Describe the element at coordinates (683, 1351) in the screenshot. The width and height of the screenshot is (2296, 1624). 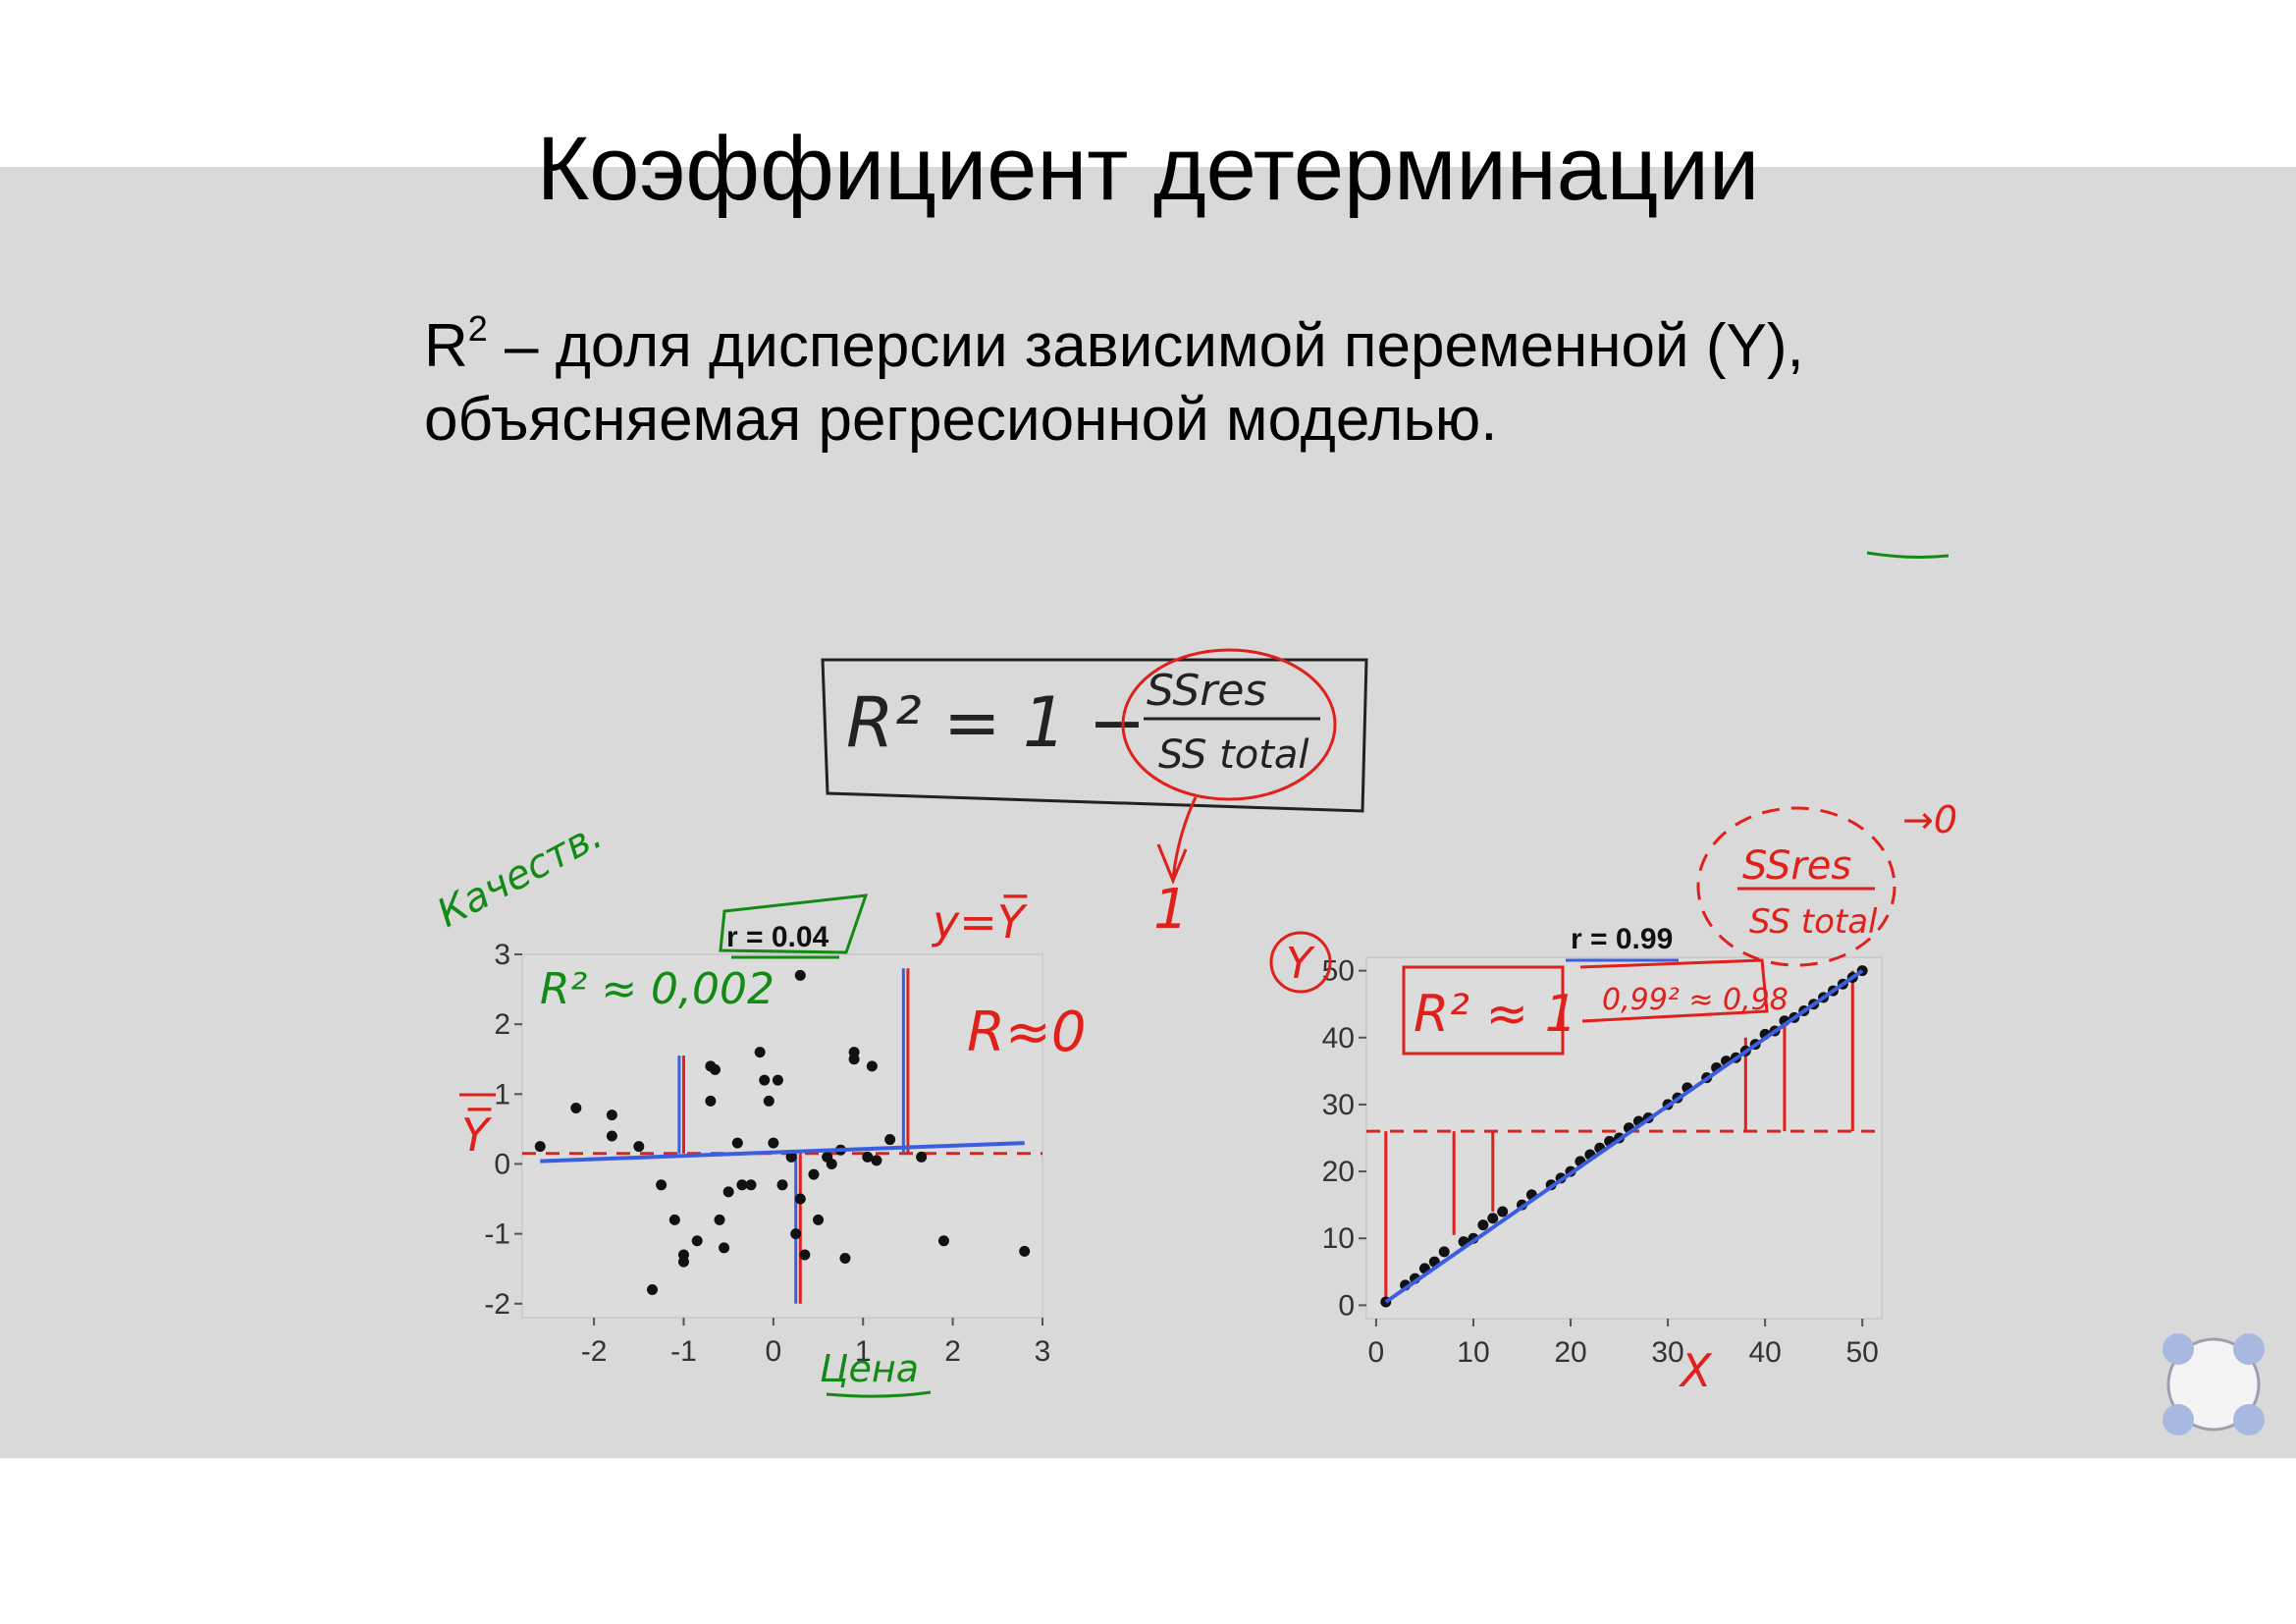
I see `x-tick-label: -1` at that location.